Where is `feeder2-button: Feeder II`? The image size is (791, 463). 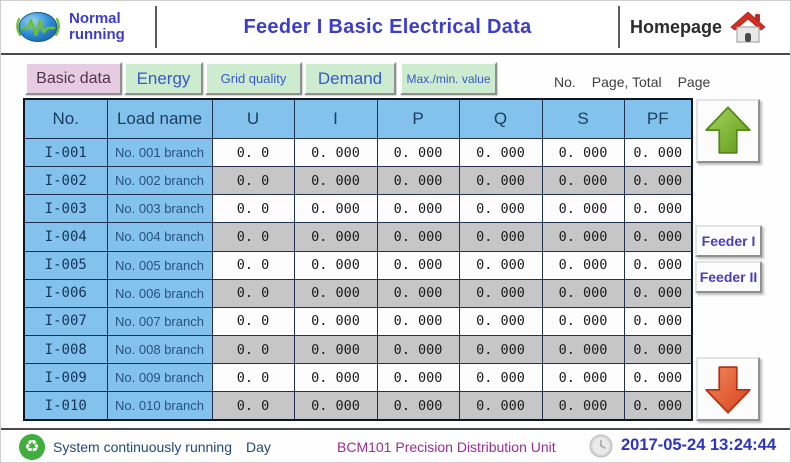 feeder2-button: Feeder II is located at coordinates (728, 277).